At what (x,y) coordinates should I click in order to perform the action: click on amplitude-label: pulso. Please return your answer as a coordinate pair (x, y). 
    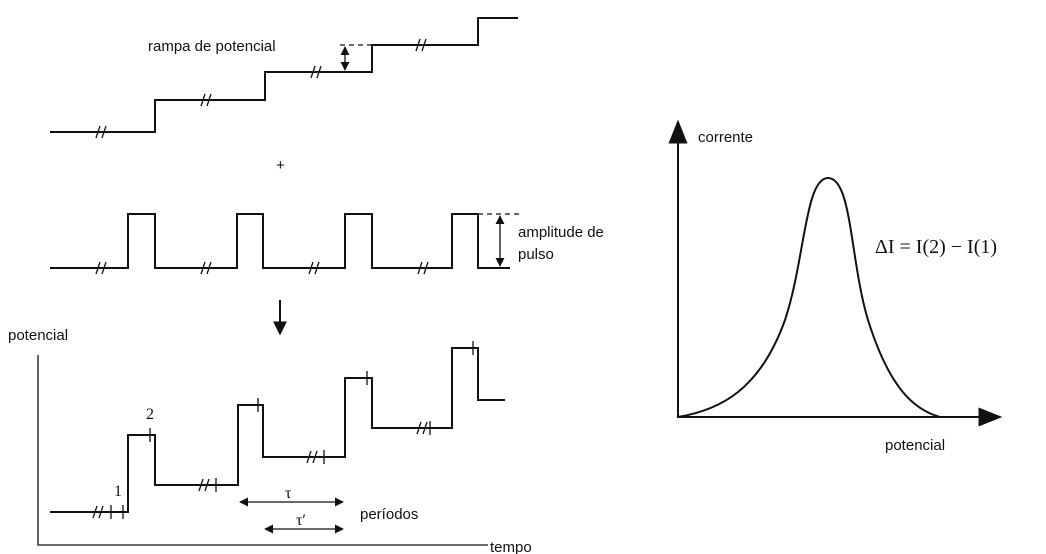
    Looking at the image, I should click on (536, 254).